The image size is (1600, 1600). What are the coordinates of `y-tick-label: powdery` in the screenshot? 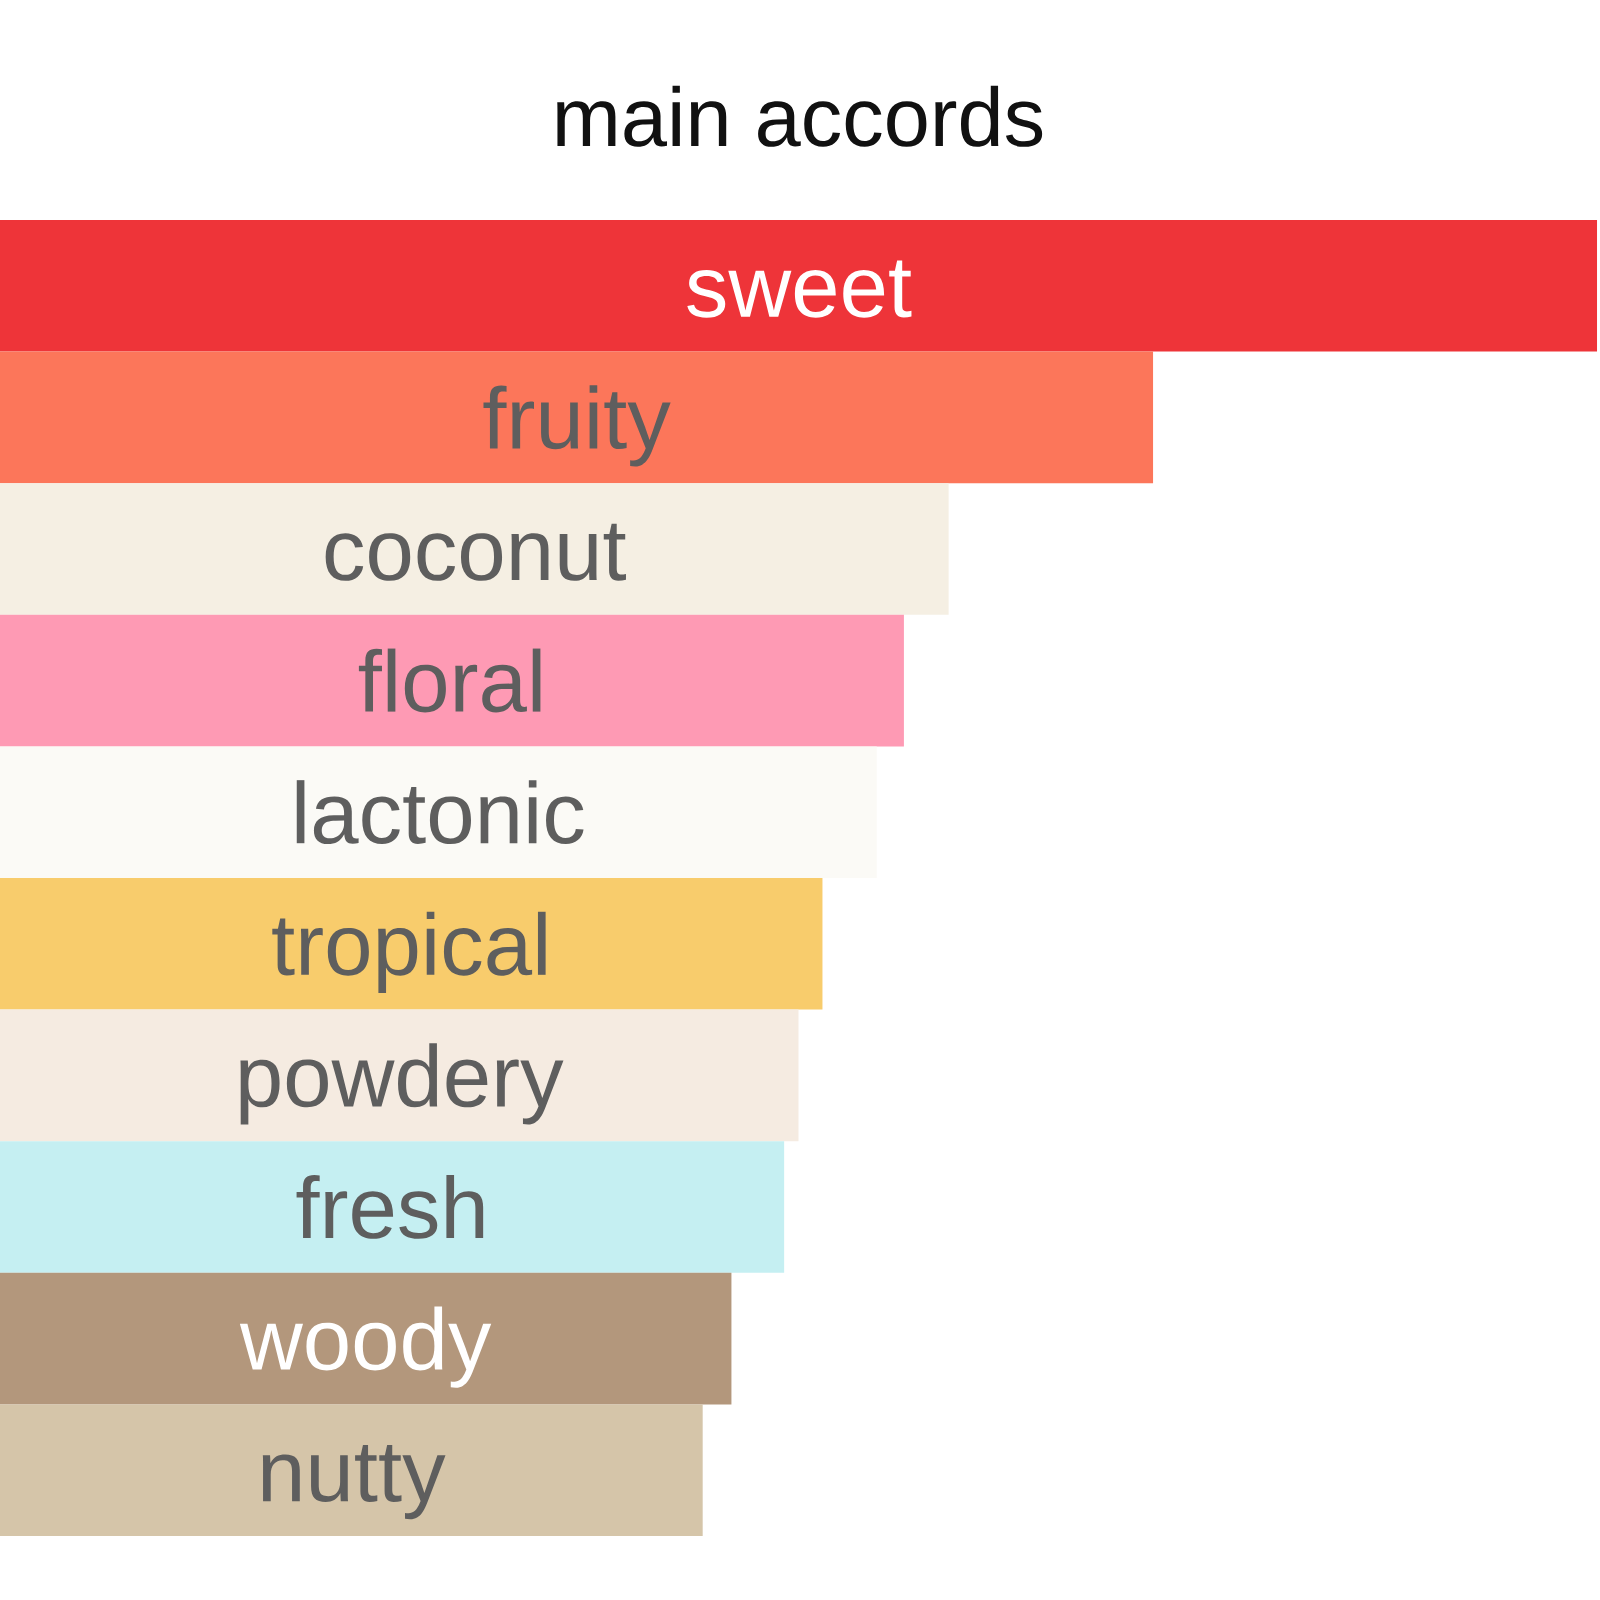 It's located at (402, 1084).